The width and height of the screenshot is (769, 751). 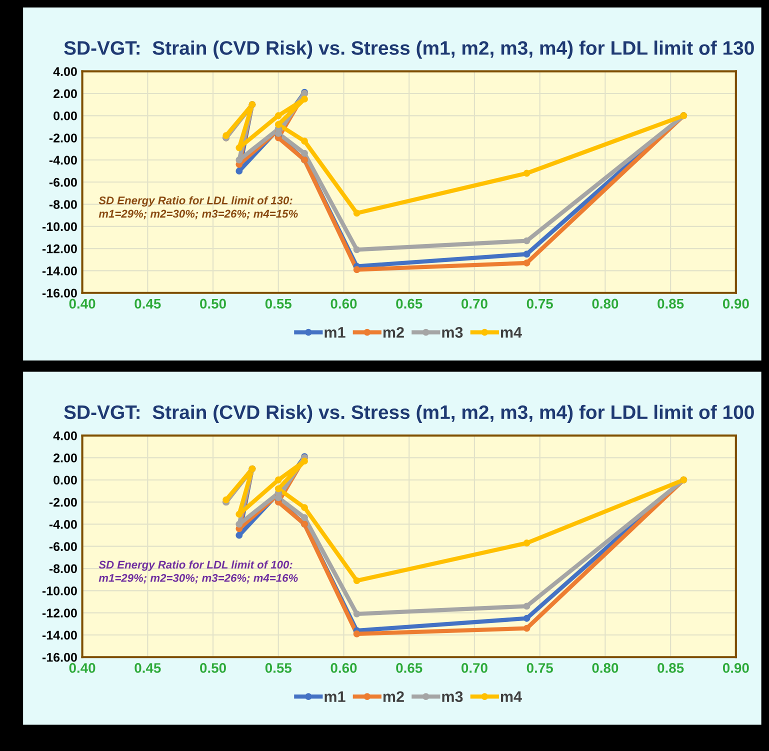 What do you see at coordinates (198, 579) in the screenshot?
I see `annotation: m1=29%; m2=30%; m3=26%; m4=16%` at bounding box center [198, 579].